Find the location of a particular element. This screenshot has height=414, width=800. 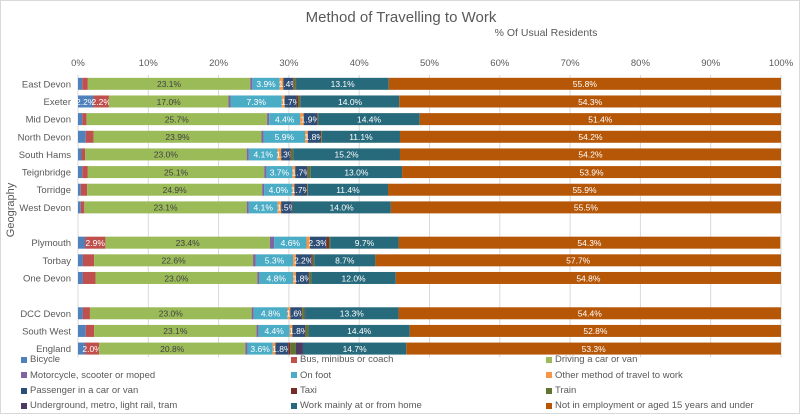

data-label: 8.7% is located at coordinates (345, 261).